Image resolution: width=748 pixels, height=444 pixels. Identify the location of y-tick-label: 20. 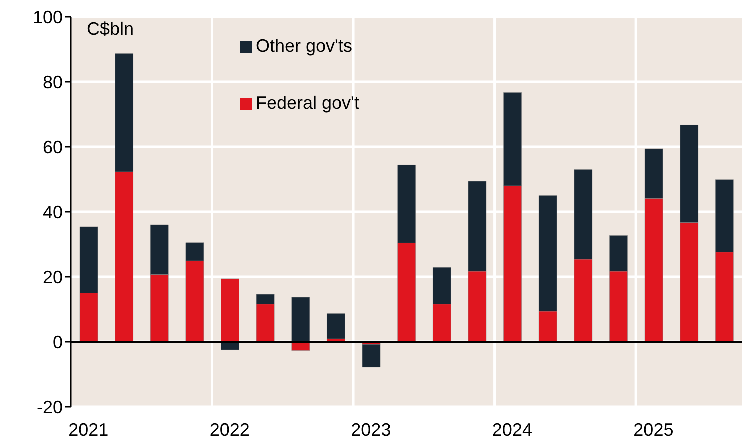
(52, 277).